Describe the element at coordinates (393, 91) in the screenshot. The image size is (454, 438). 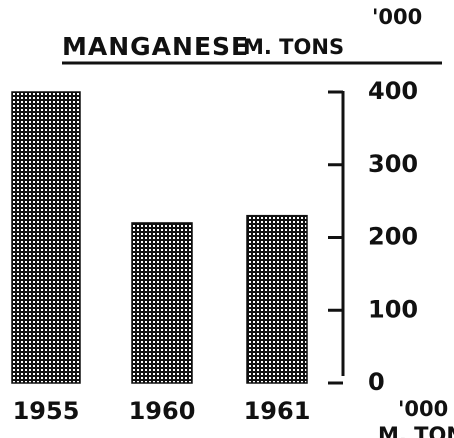
I see `y-tick-label: 400` at that location.